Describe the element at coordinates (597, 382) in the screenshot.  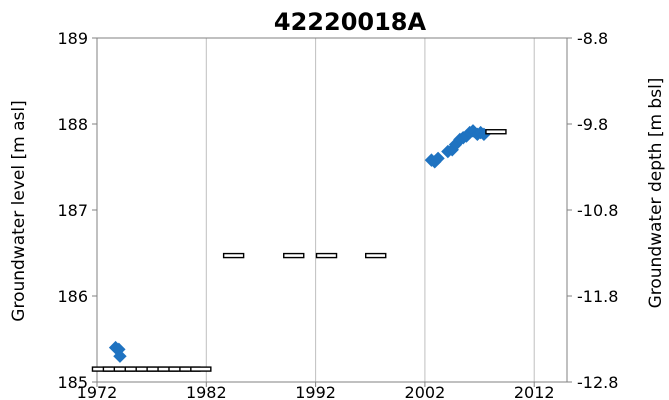
I see `y2-tick-label: -12.8` at that location.